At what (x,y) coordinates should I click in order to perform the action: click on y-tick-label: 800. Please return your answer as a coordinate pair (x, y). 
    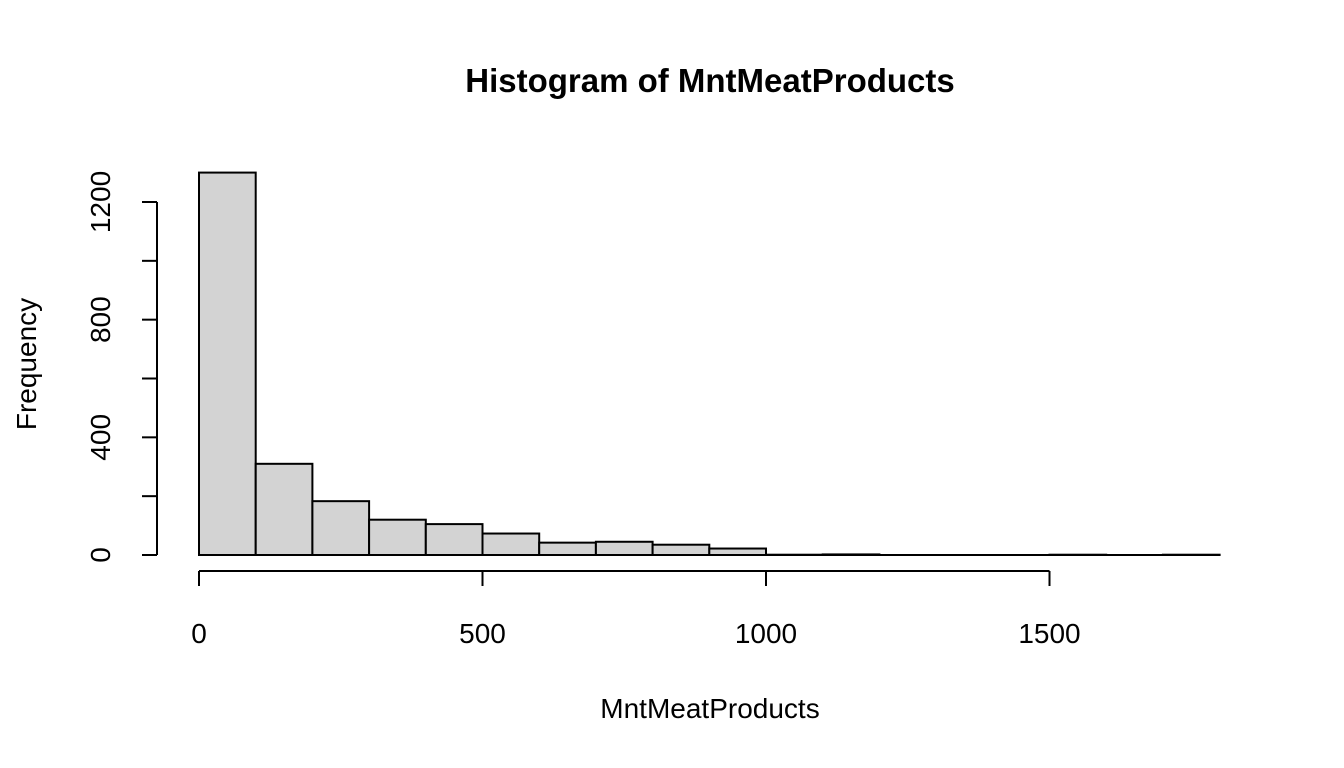
    Looking at the image, I should click on (100, 319).